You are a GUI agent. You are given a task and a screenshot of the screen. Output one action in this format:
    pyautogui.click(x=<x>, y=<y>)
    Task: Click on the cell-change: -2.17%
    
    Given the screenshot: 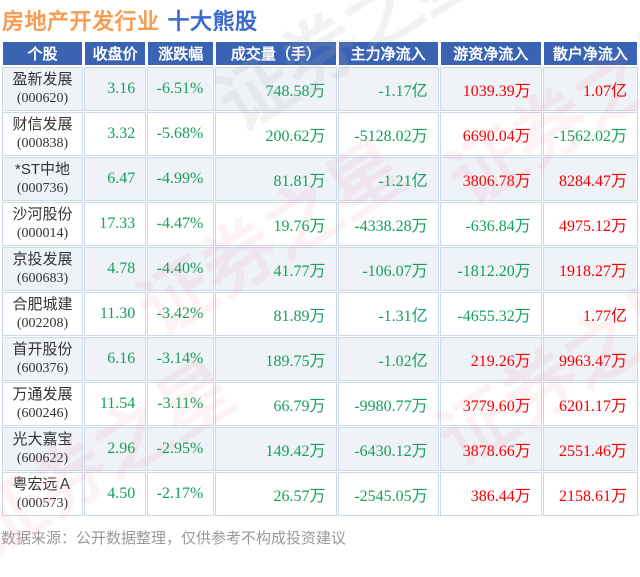 What is the action you would take?
    pyautogui.click(x=181, y=494)
    